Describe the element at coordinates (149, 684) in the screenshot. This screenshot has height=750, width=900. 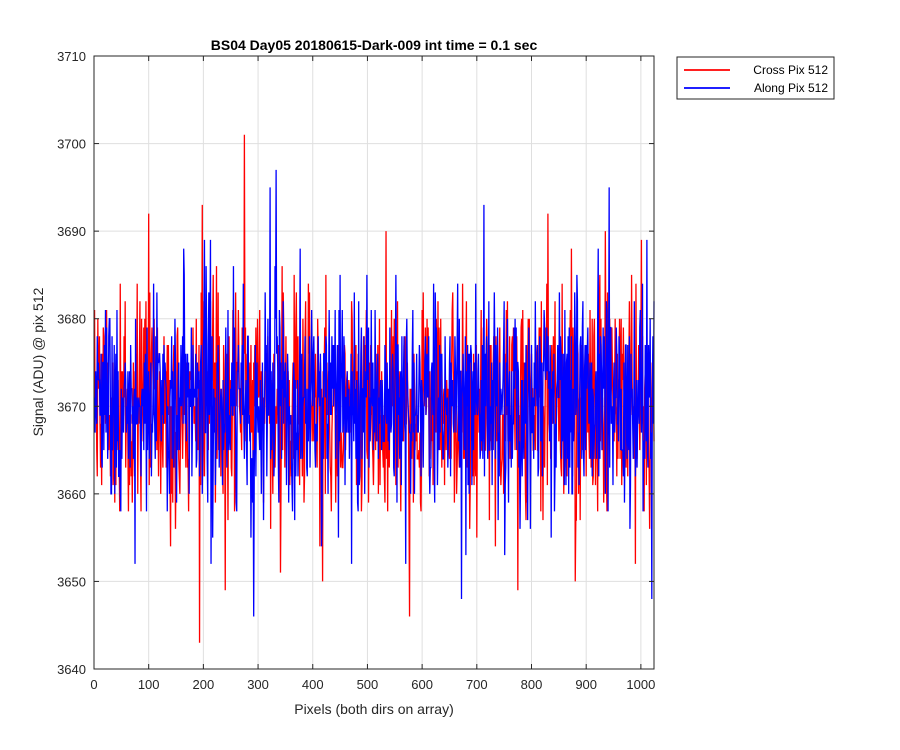
I see `x-tick-label: 100` at that location.